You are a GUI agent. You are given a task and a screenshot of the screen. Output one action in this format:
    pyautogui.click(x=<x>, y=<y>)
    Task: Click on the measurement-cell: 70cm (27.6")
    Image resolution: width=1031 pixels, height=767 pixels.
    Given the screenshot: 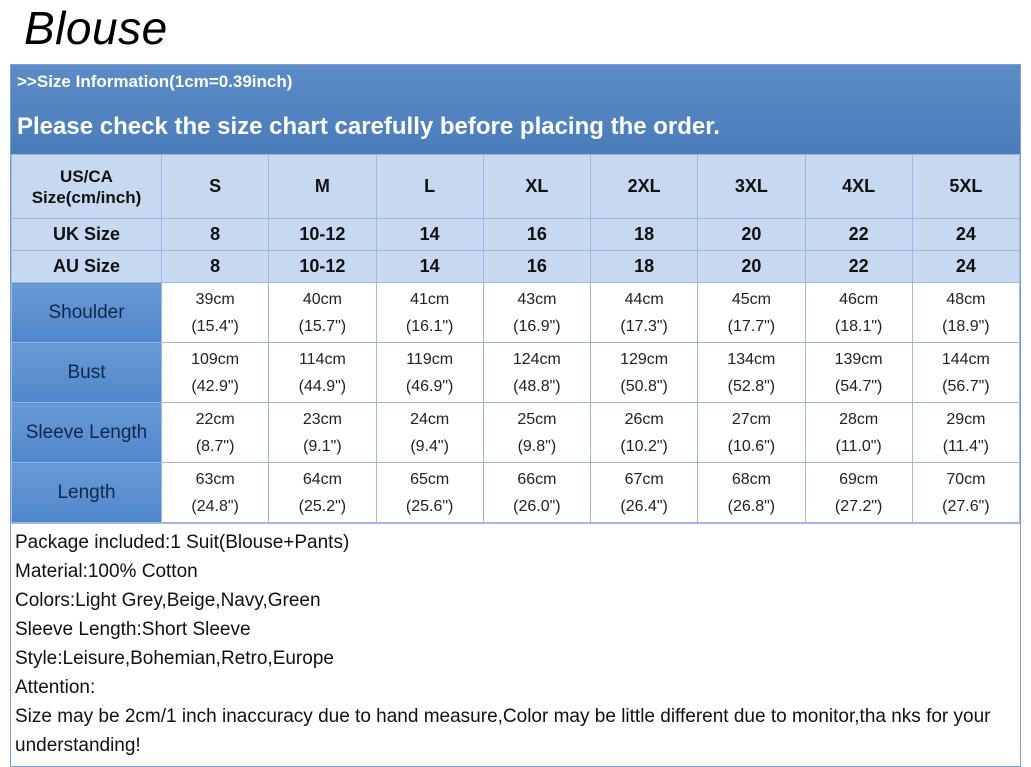 What is the action you would take?
    pyautogui.click(x=966, y=492)
    